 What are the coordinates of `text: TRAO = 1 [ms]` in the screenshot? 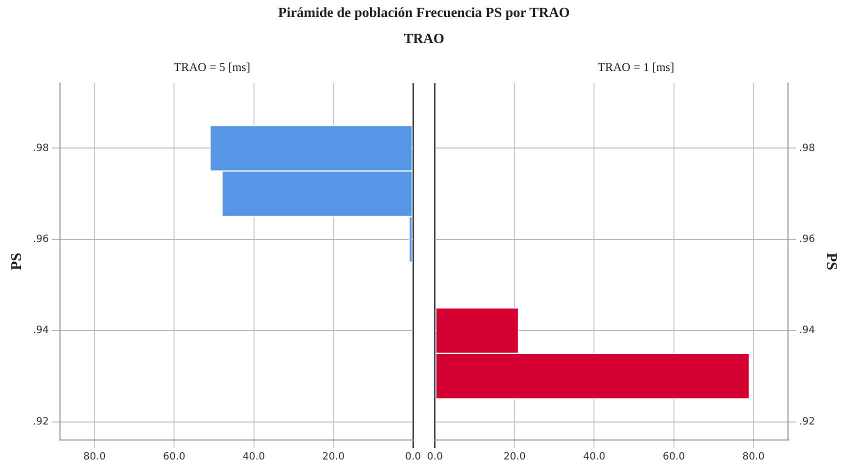 It's located at (636, 67).